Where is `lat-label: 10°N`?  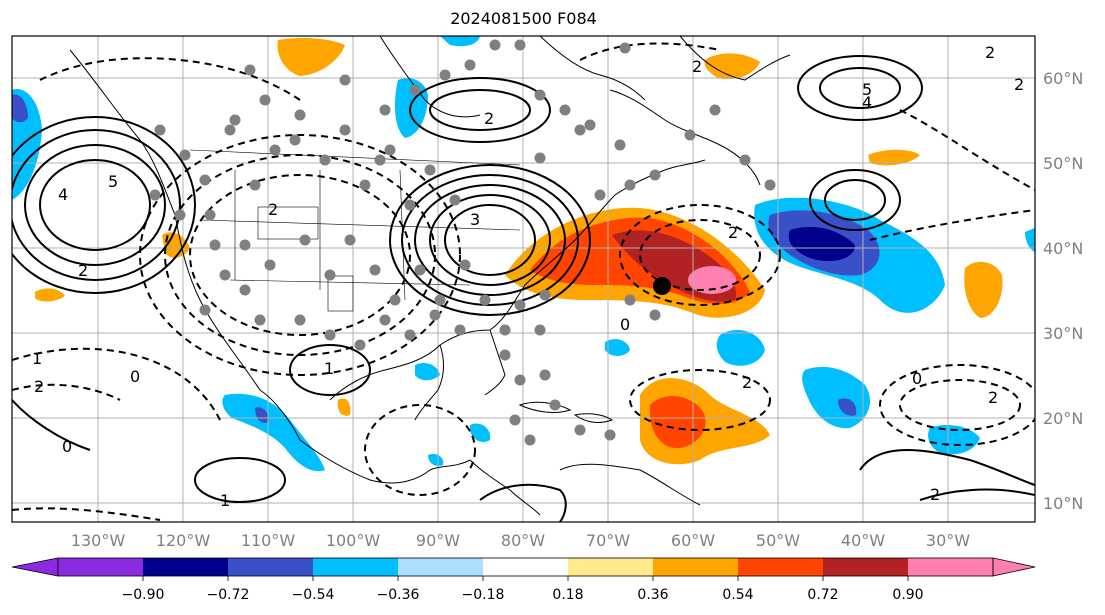
lat-label: 10°N is located at coordinates (1063, 503).